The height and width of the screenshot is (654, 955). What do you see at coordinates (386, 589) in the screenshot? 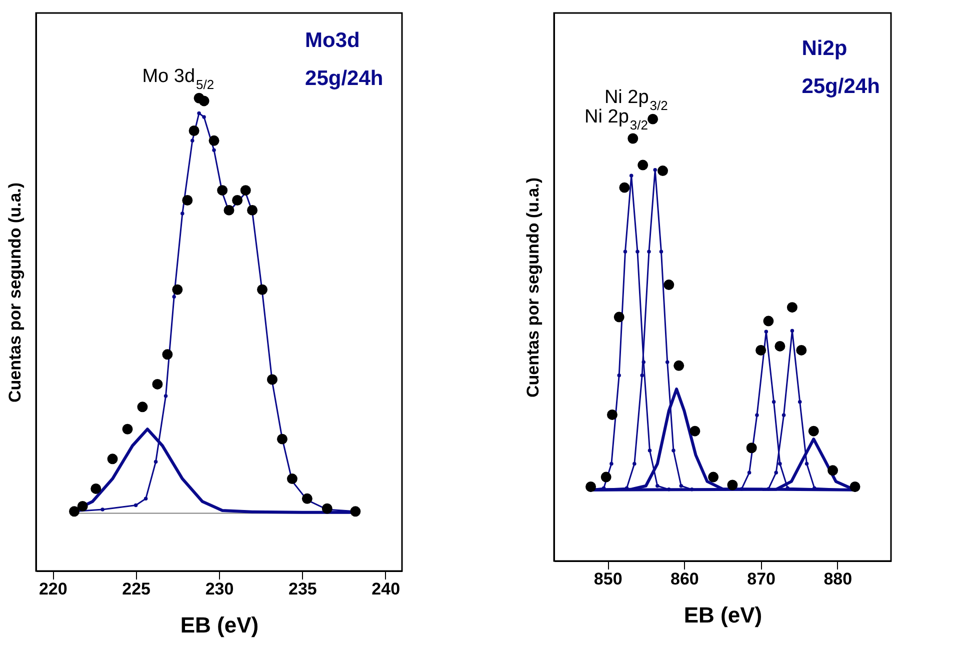
I see `x-tick-label: 240` at bounding box center [386, 589].